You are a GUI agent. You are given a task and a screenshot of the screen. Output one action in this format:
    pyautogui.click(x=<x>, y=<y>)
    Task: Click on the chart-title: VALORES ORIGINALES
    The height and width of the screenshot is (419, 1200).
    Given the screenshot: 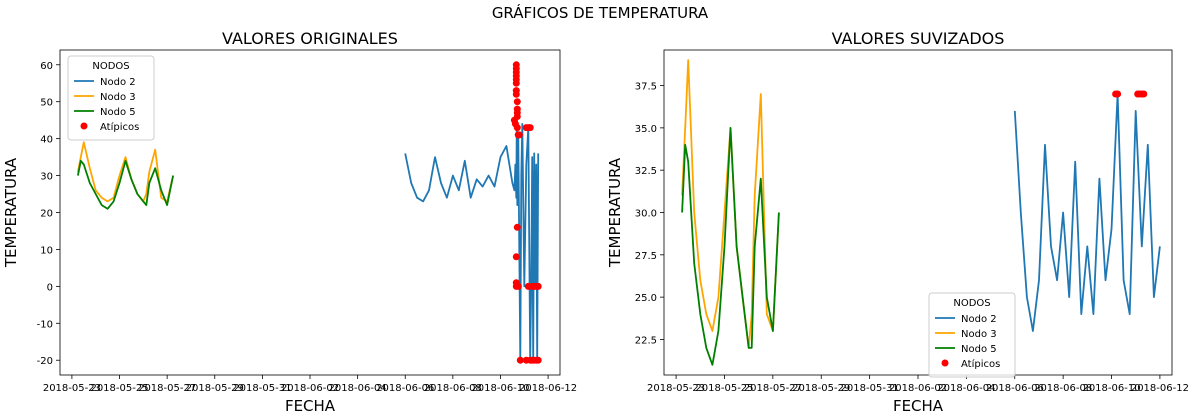 What is the action you would take?
    pyautogui.click(x=310, y=38)
    